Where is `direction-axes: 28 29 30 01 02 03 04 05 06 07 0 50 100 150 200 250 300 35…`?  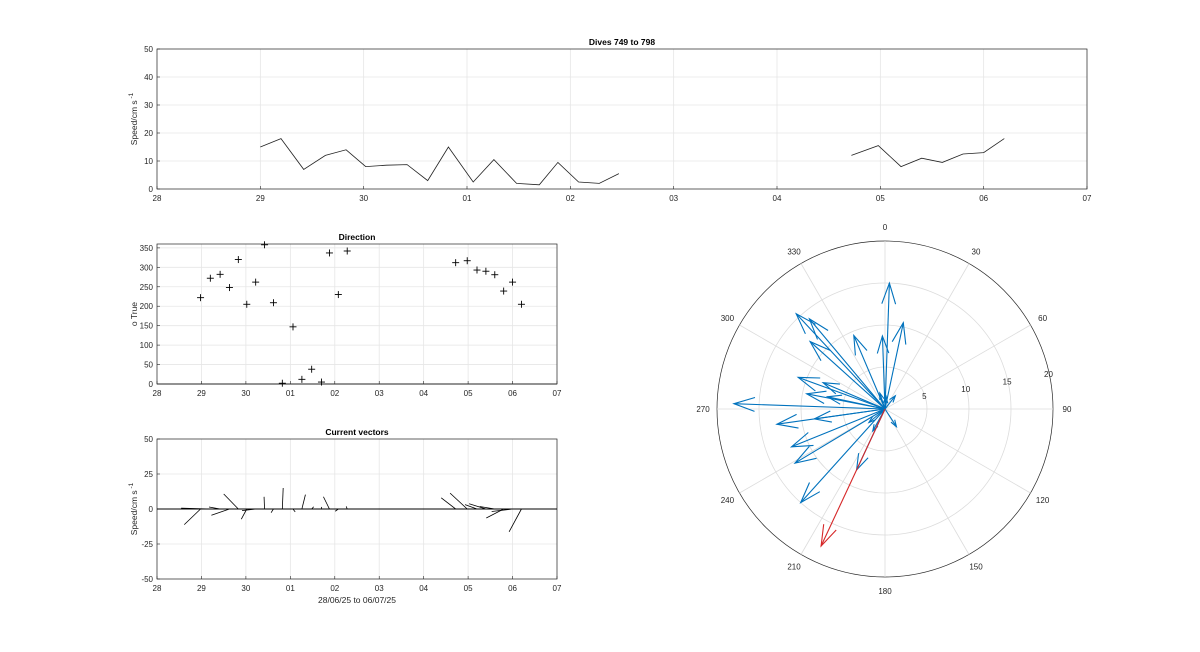 direction-axes: 28 29 30 01 02 03 04 05 06 07 0 50 100 150 200 250 300 35… is located at coordinates (345, 315).